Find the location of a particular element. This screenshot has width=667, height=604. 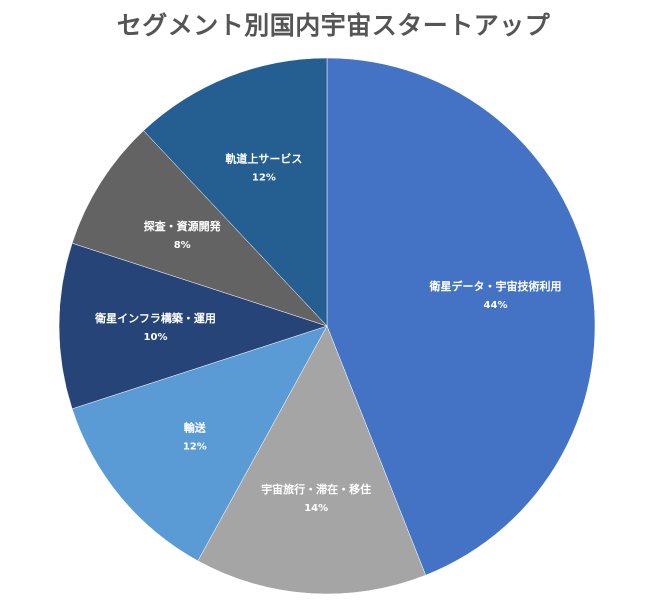

chart-title: セグメント別国内宇宙スタートアップ is located at coordinates (333, 25).